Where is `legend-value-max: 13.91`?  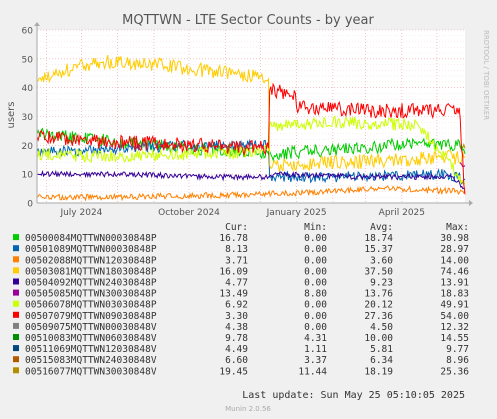 legend-value-max: 13.91 is located at coordinates (454, 283).